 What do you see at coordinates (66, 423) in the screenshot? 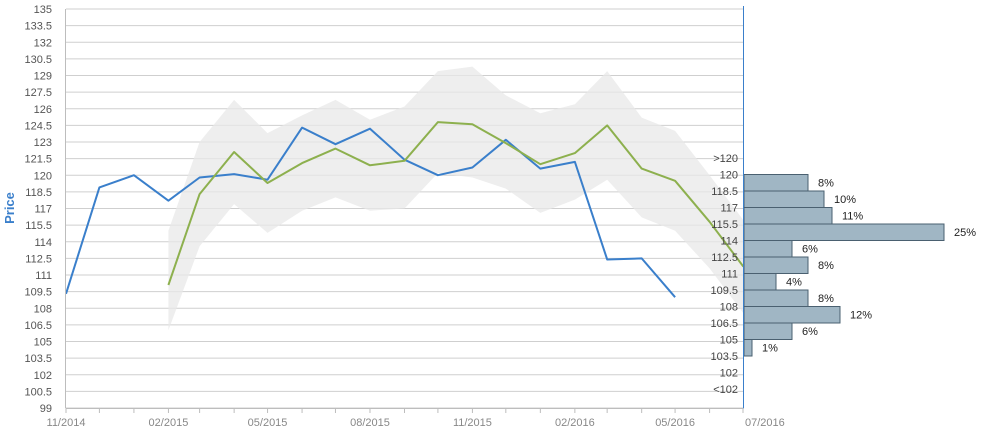
I see `x-tick-label: 11/2014` at bounding box center [66, 423].